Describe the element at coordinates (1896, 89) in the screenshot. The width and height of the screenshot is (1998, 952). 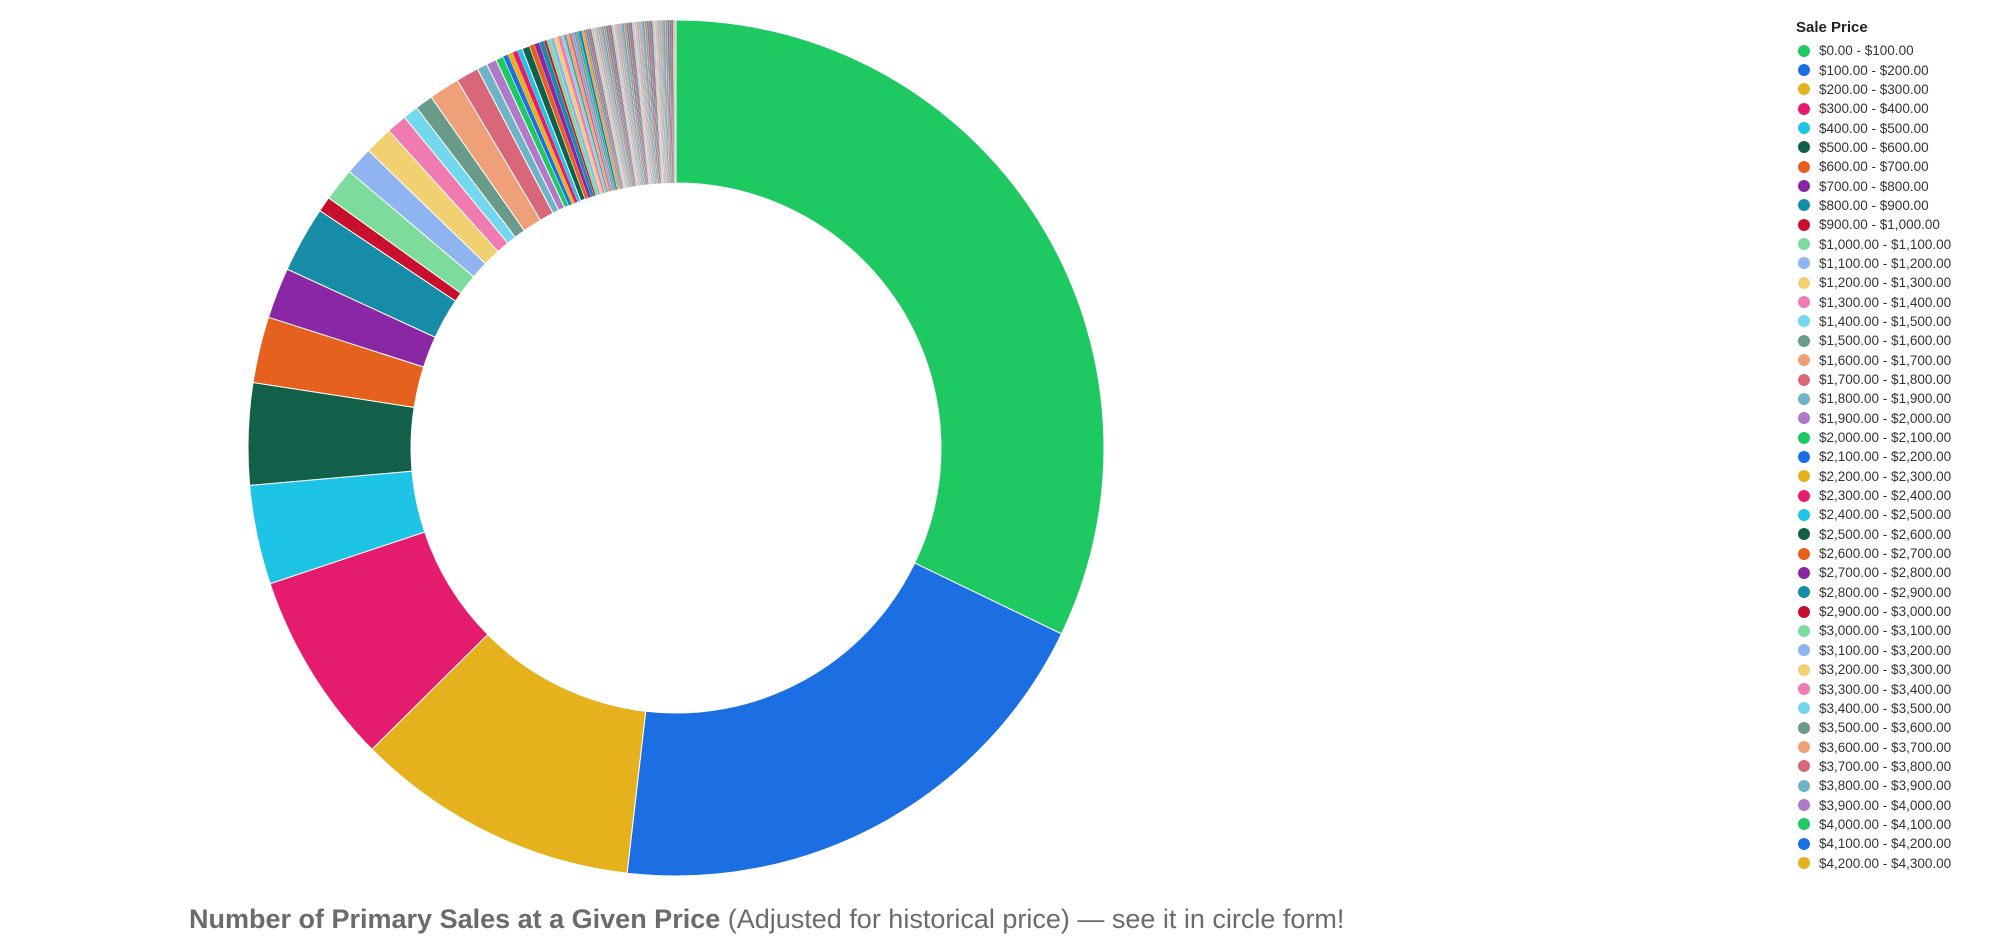
I see `legend-item: $200.00 - $300.00` at that location.